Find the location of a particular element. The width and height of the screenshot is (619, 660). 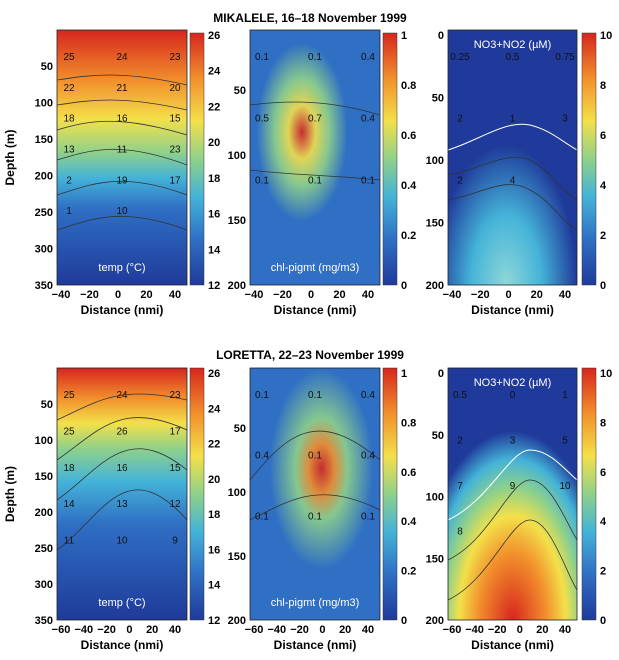

panel-loretta-chl is located at coordinates (323, 494).